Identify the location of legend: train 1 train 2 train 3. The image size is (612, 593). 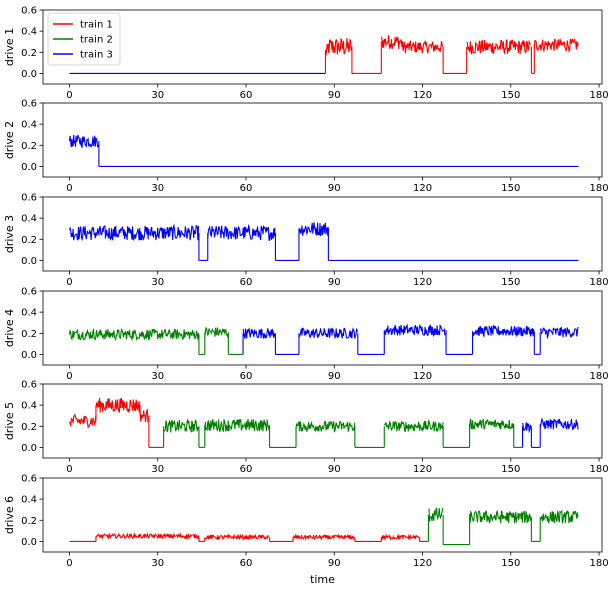
(84, 39).